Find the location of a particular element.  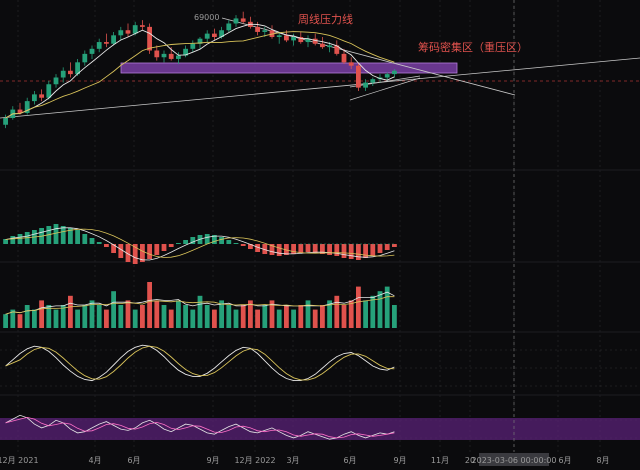

high-price-label: 69000 is located at coordinates (206, 17).